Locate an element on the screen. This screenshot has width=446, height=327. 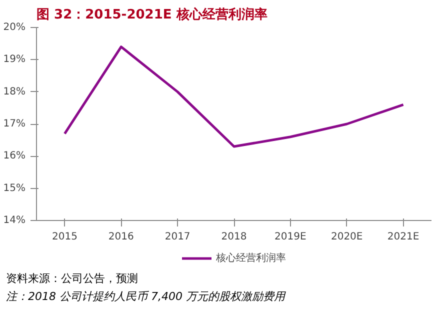
y-tick-label: 17% is located at coordinates (14, 124).